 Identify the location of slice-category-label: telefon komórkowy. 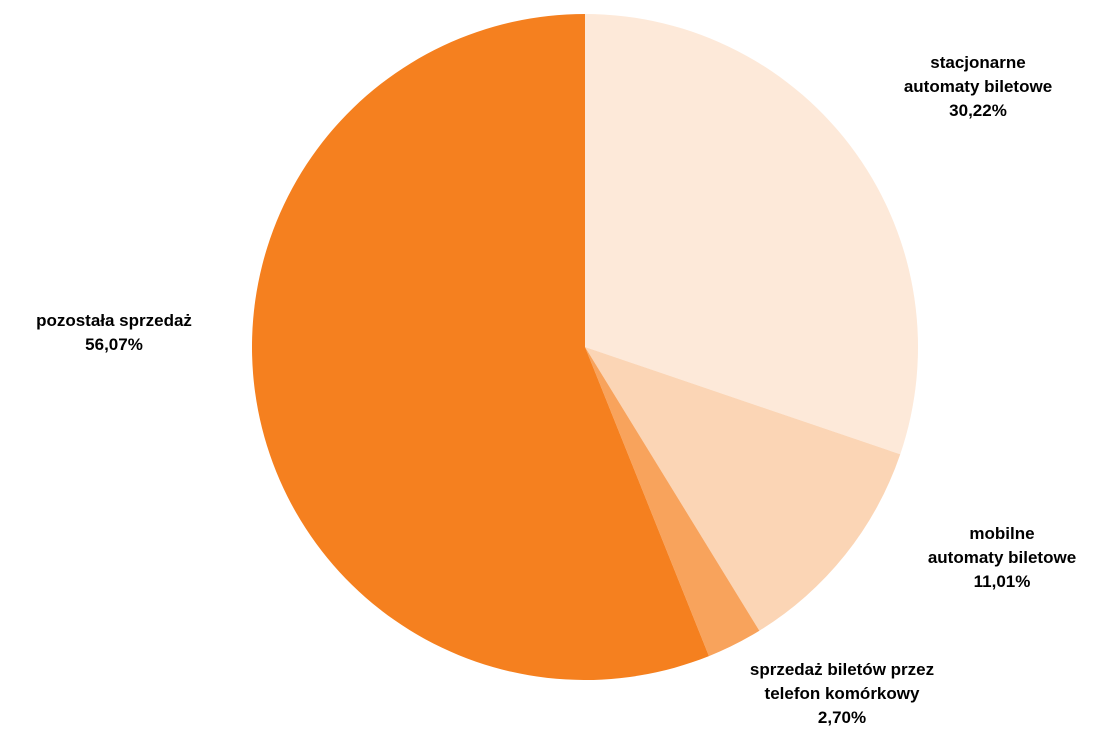
(842, 693).